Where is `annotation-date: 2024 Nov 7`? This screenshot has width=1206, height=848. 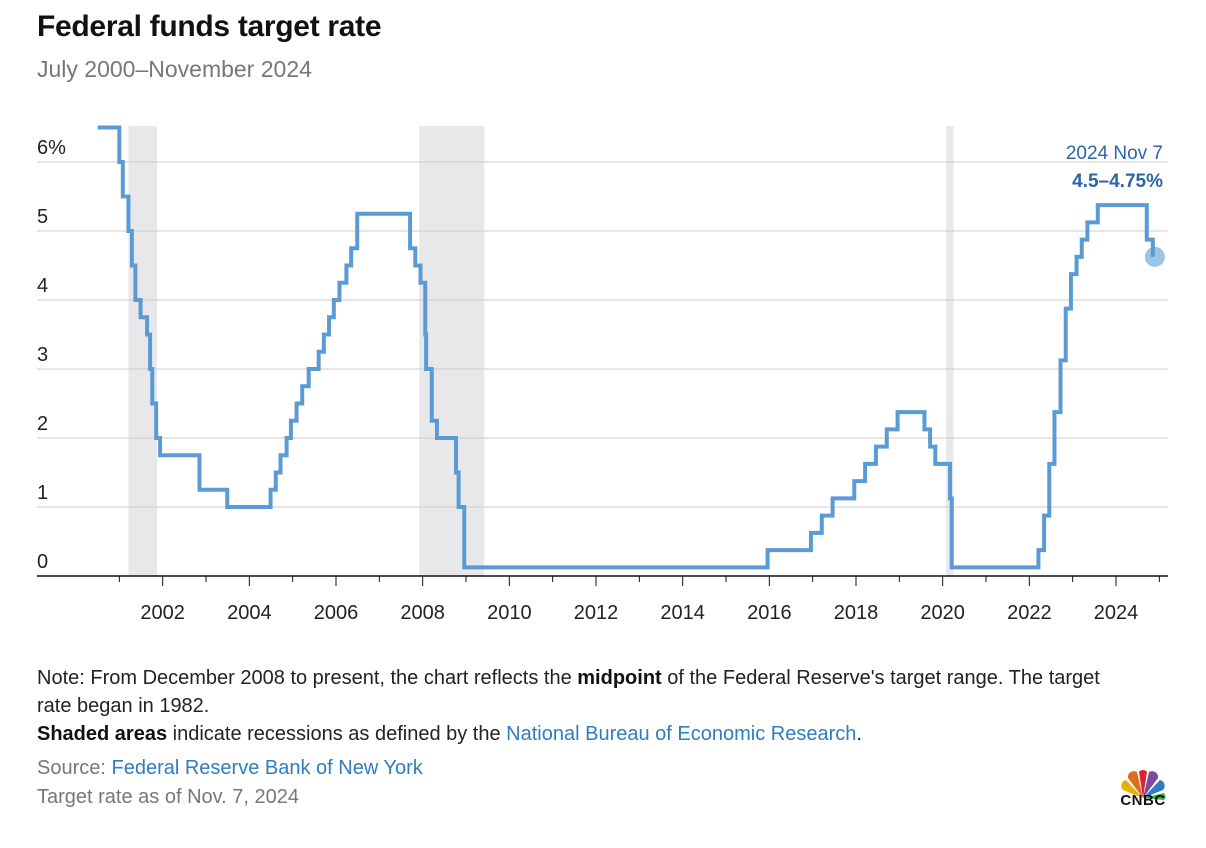
annotation-date: 2024 Nov 7 is located at coordinates (1114, 153).